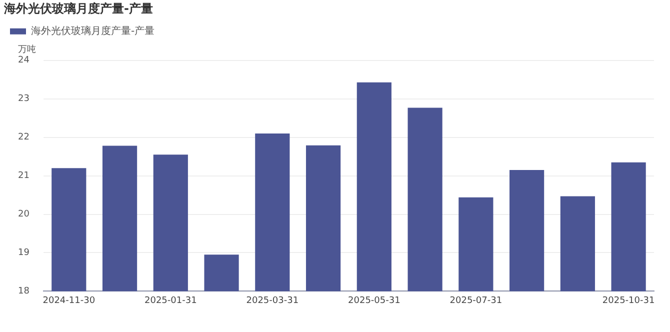 The width and height of the screenshot is (670, 332). I want to click on y-tick-label: 23, so click(24, 99).